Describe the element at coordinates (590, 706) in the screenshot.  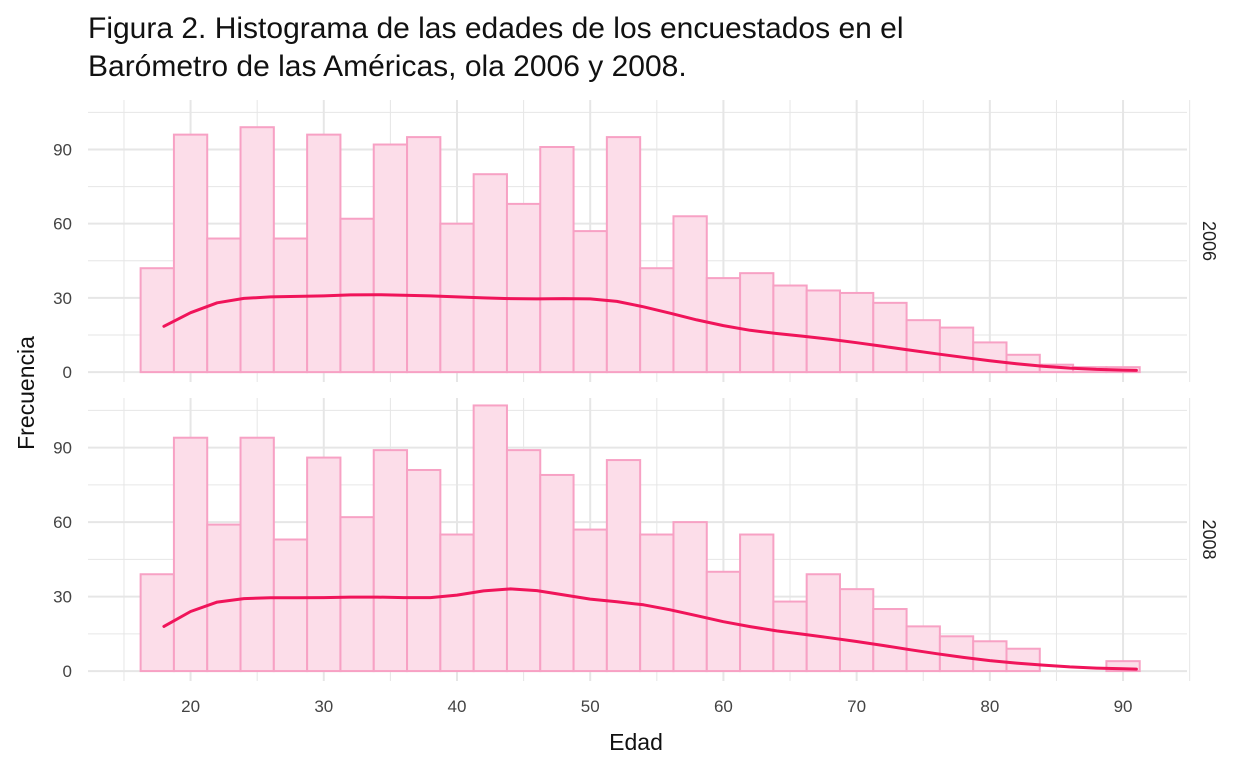
I see `x-tick-label: 50` at that location.